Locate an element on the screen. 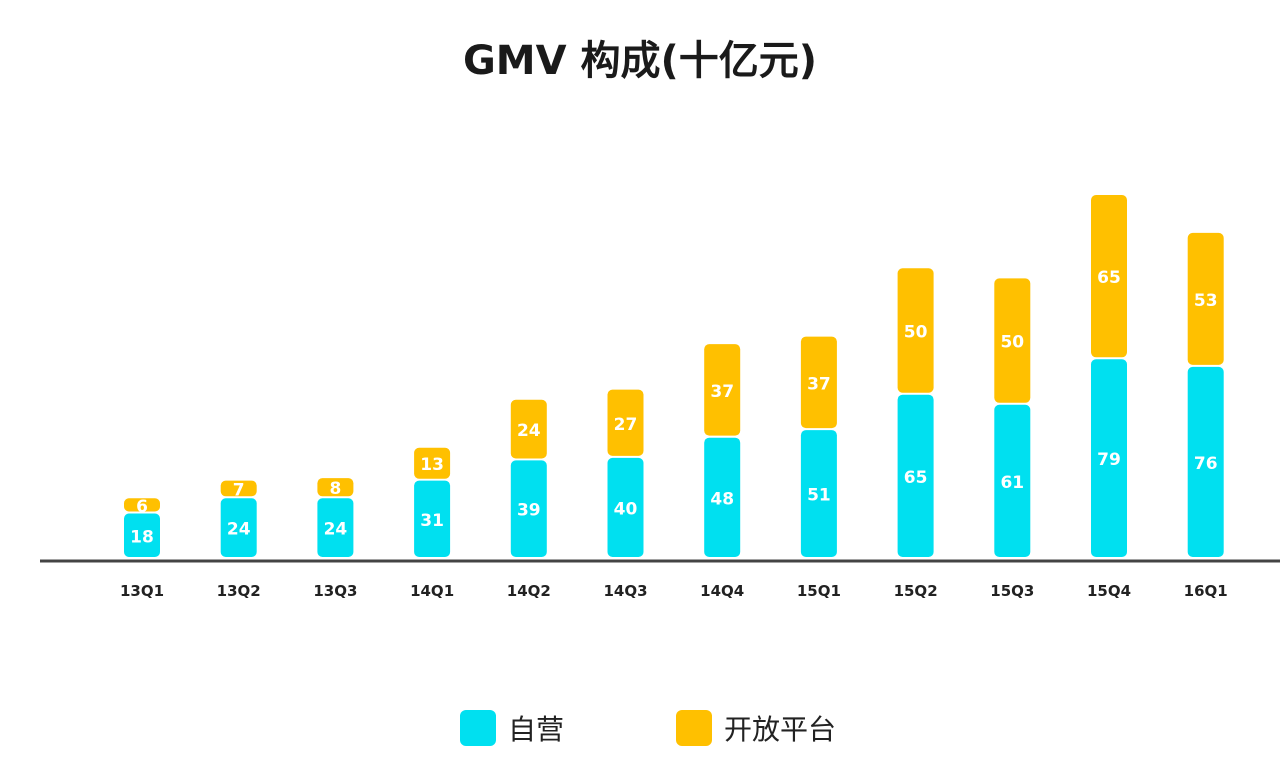  data-label-self-operated-15Q1: 51 is located at coordinates (819, 496).